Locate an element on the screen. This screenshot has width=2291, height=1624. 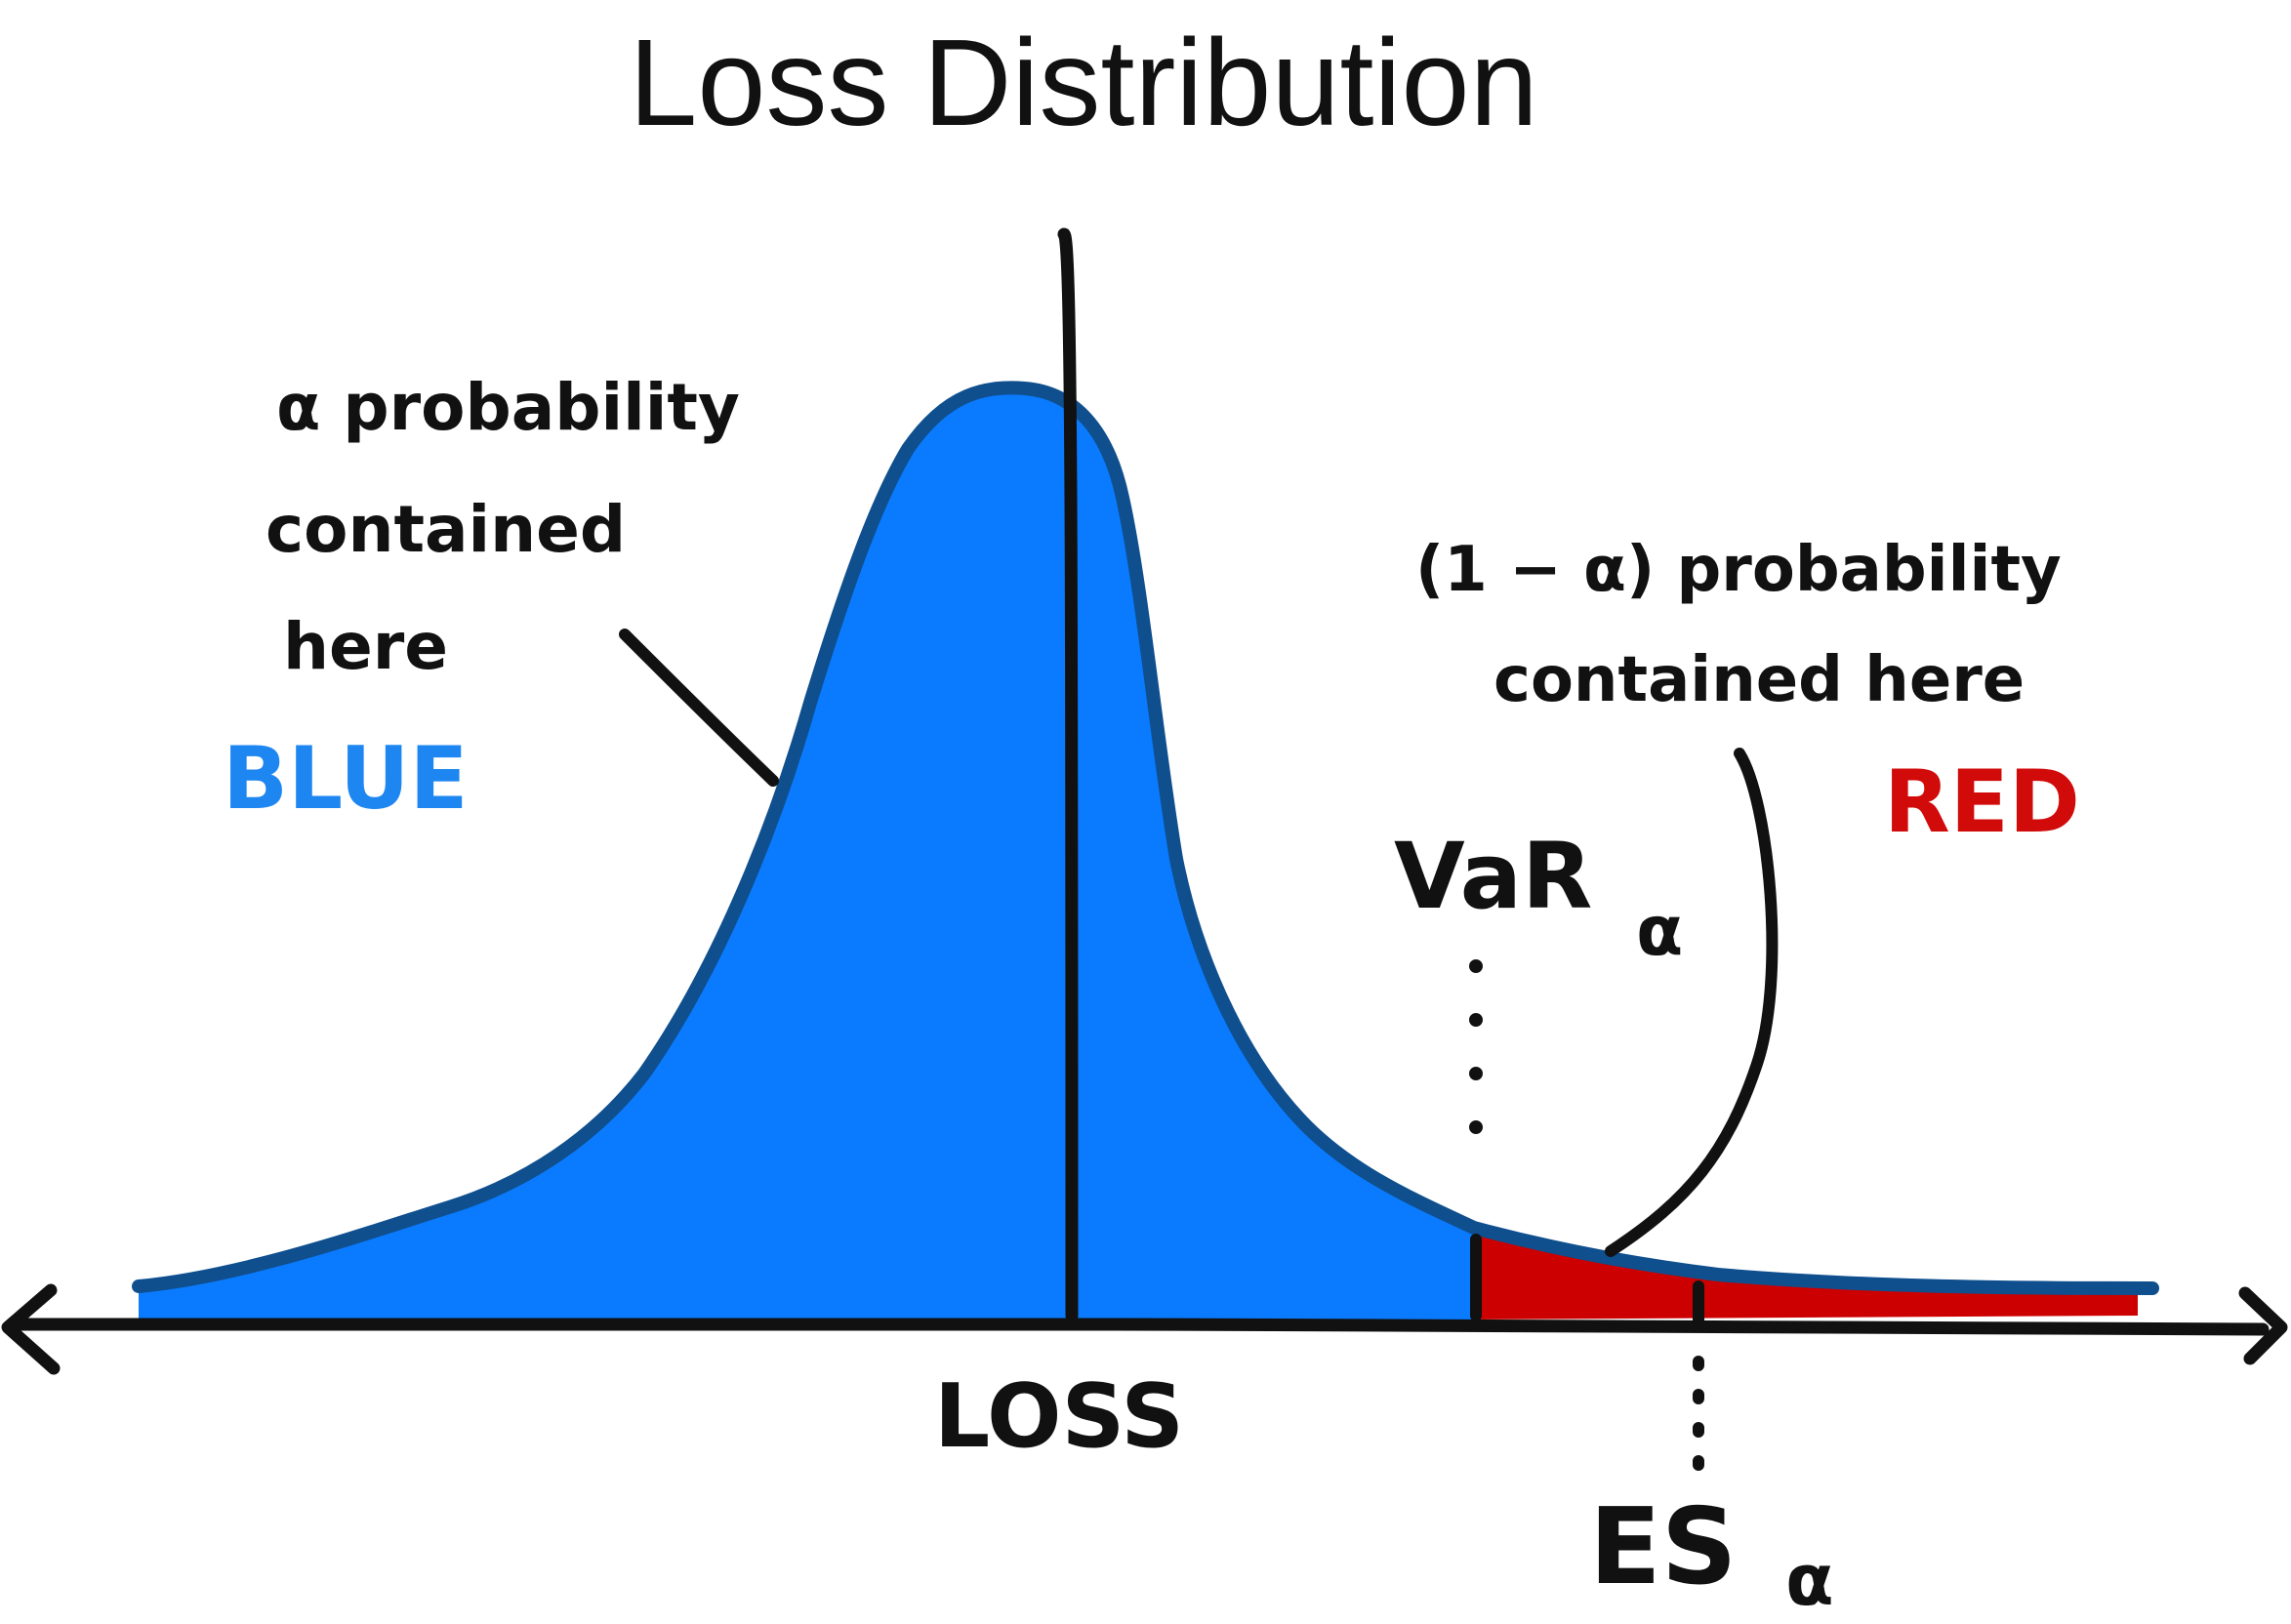
es-label-subscript: α is located at coordinates (1809, 1580).